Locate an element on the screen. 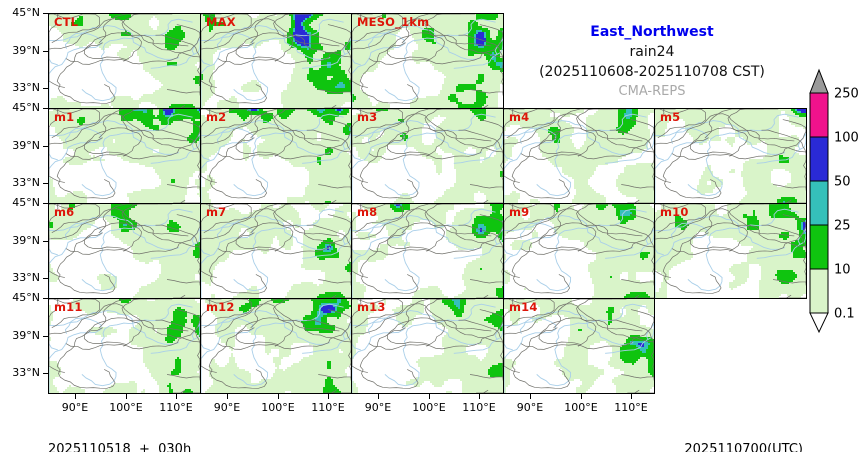 This screenshot has width=860, height=452. precip-map-m12 is located at coordinates (276, 346).